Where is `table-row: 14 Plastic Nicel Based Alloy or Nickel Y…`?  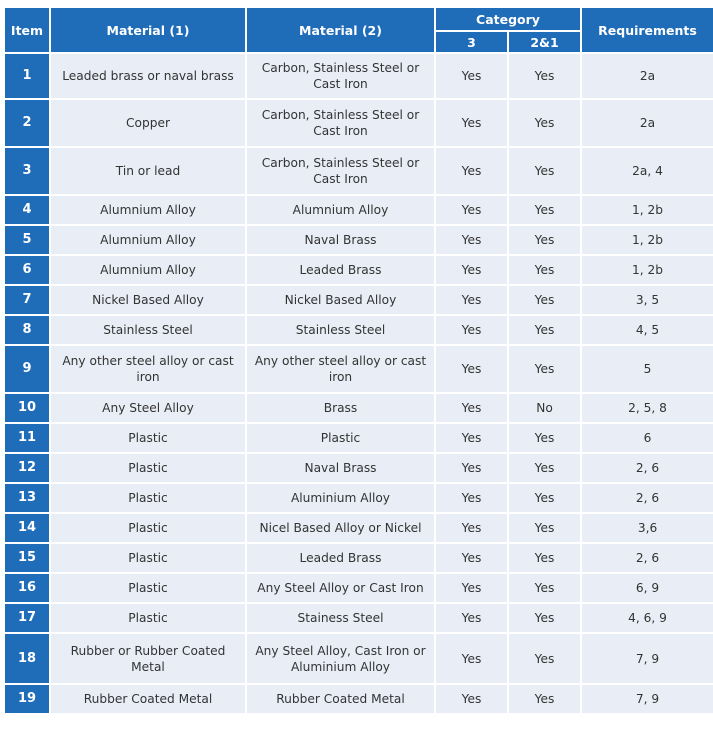 table-row: 14 Plastic Nicel Based Alloy or Nickel Y… is located at coordinates (359, 528).